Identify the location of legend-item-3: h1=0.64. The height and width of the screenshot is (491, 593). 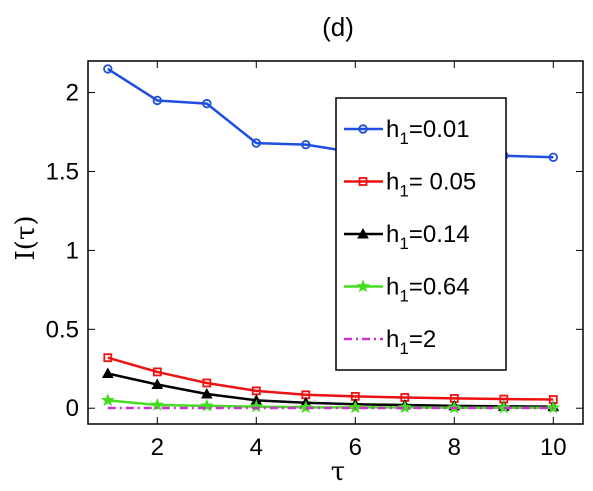
(407, 290).